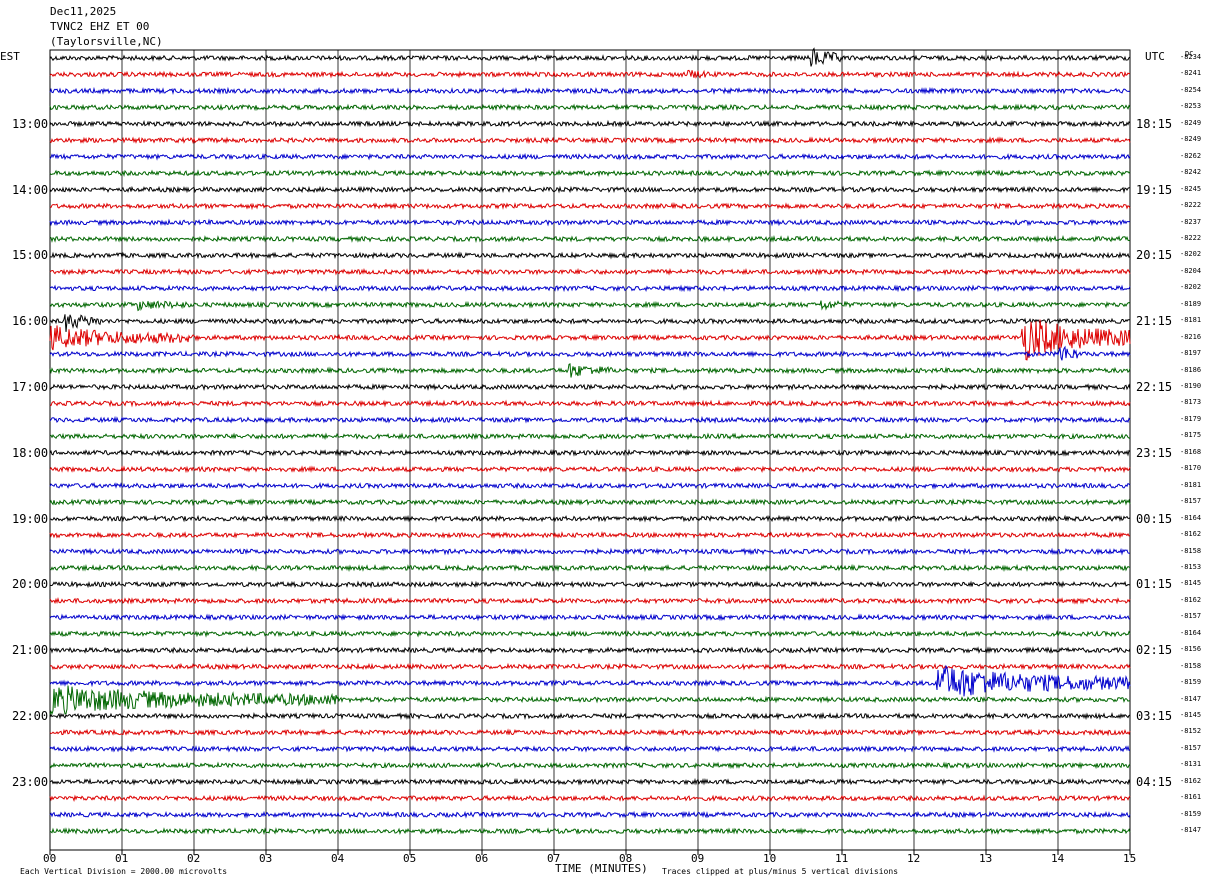  Describe the element at coordinates (1191, 205) in the screenshot. I see `dc-offset-label: -8222` at that location.